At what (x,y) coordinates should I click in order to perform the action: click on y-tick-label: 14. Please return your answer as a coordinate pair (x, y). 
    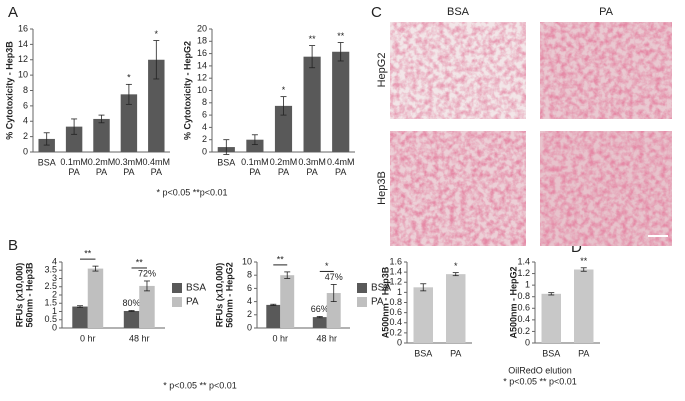
    Looking at the image, I should click on (202, 65).